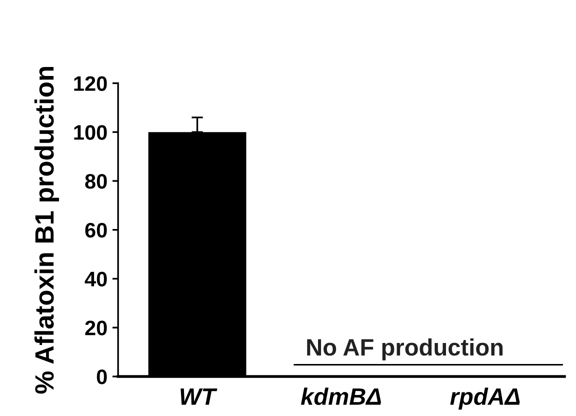  What do you see at coordinates (101, 376) in the screenshot?
I see `y-tick-label: 0` at bounding box center [101, 376].